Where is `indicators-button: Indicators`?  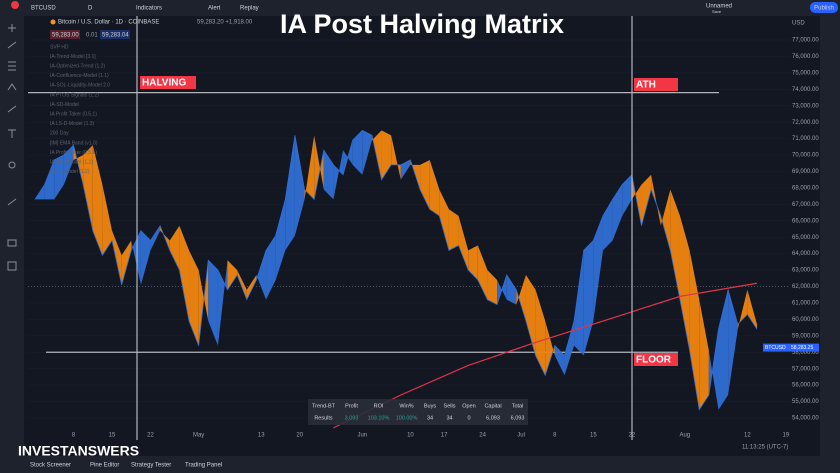
indicators-button: Indicators is located at coordinates (149, 9).